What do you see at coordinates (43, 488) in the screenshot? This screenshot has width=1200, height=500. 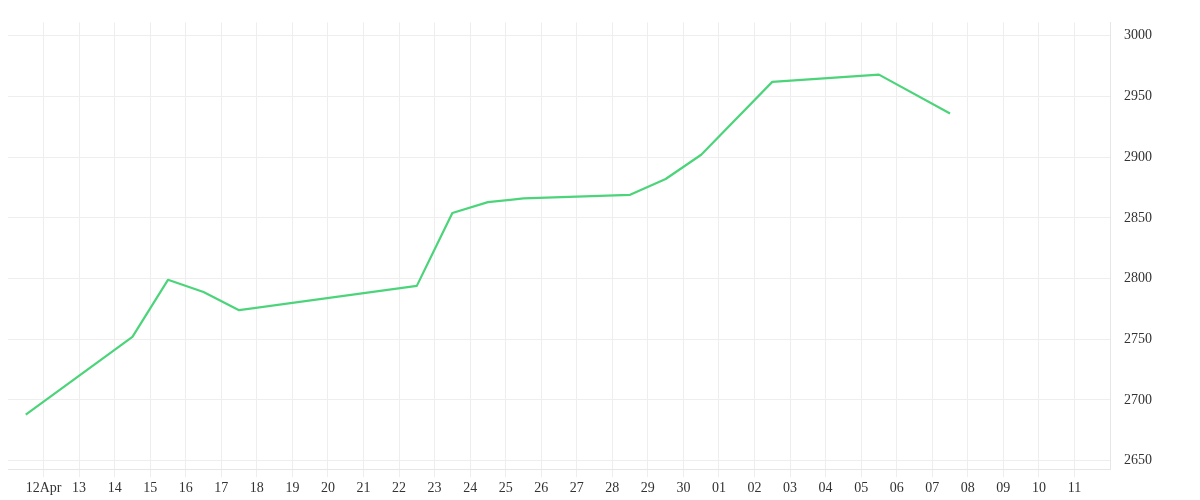 I see `x-tick-label: 12Apr` at bounding box center [43, 488].